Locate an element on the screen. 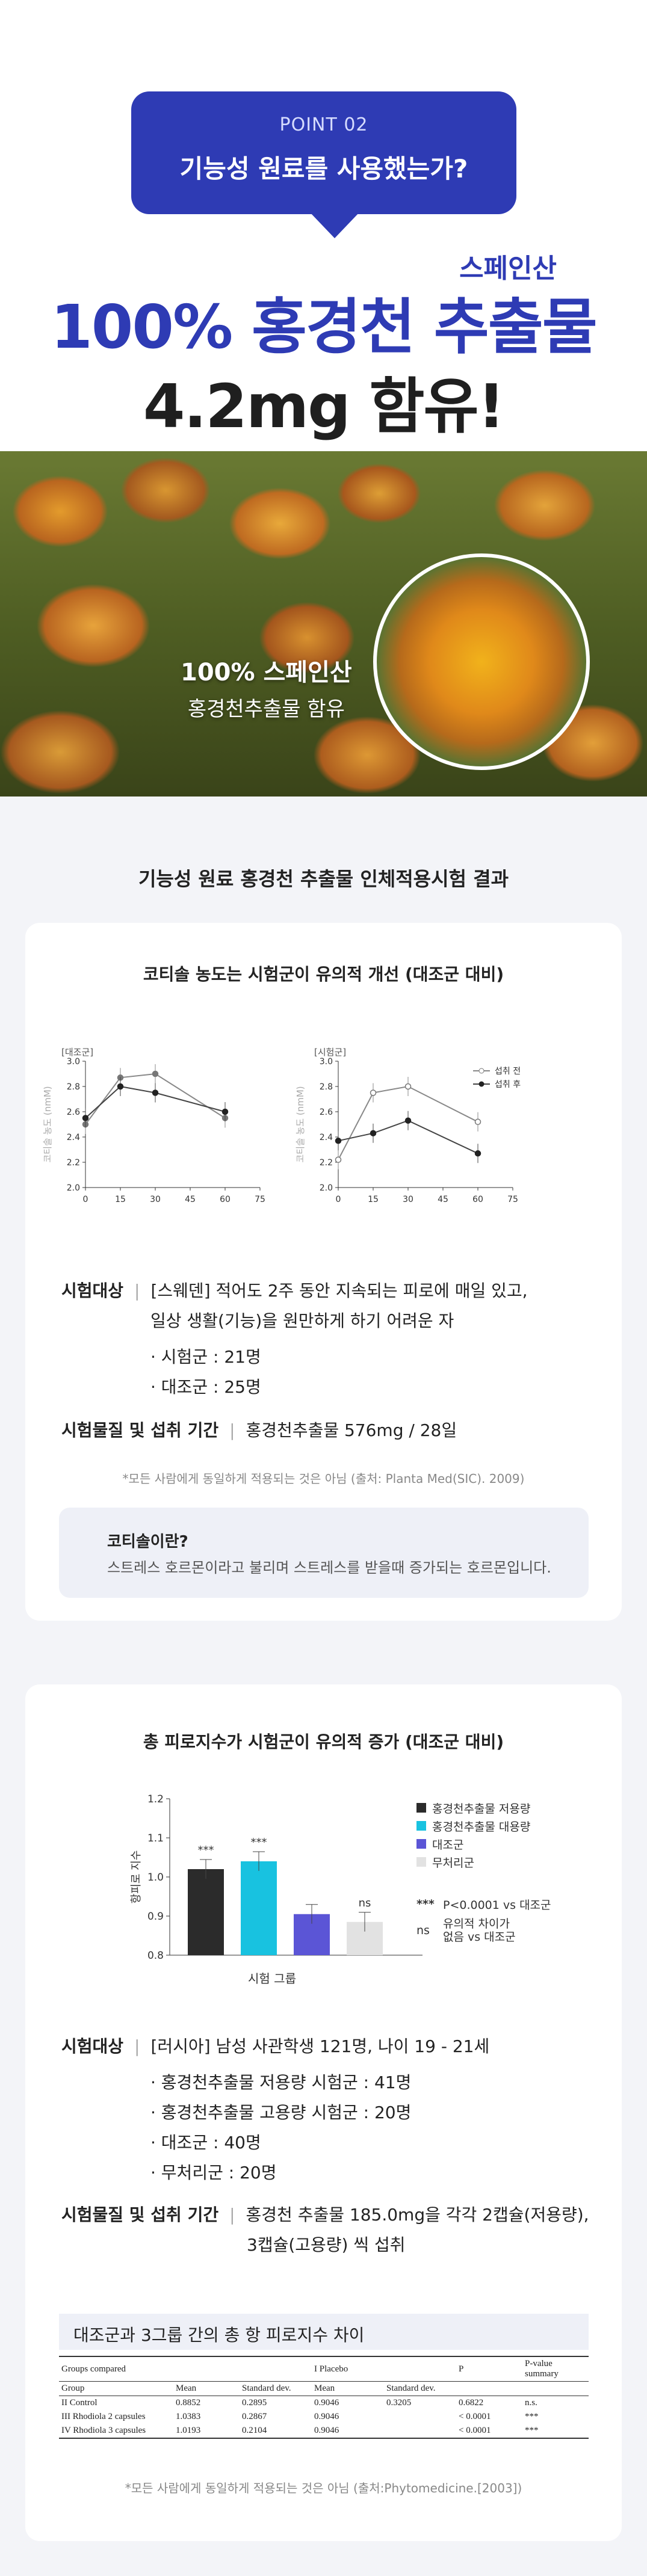 This screenshot has height=2576, width=647. group-item: · 대조군 : 40명 is located at coordinates (206, 2142).